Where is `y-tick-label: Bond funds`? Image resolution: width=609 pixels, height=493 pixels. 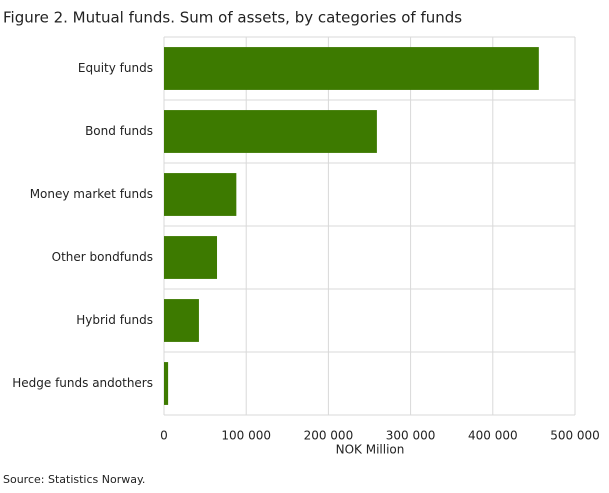
y-tick-label: Bond funds is located at coordinates (119, 131).